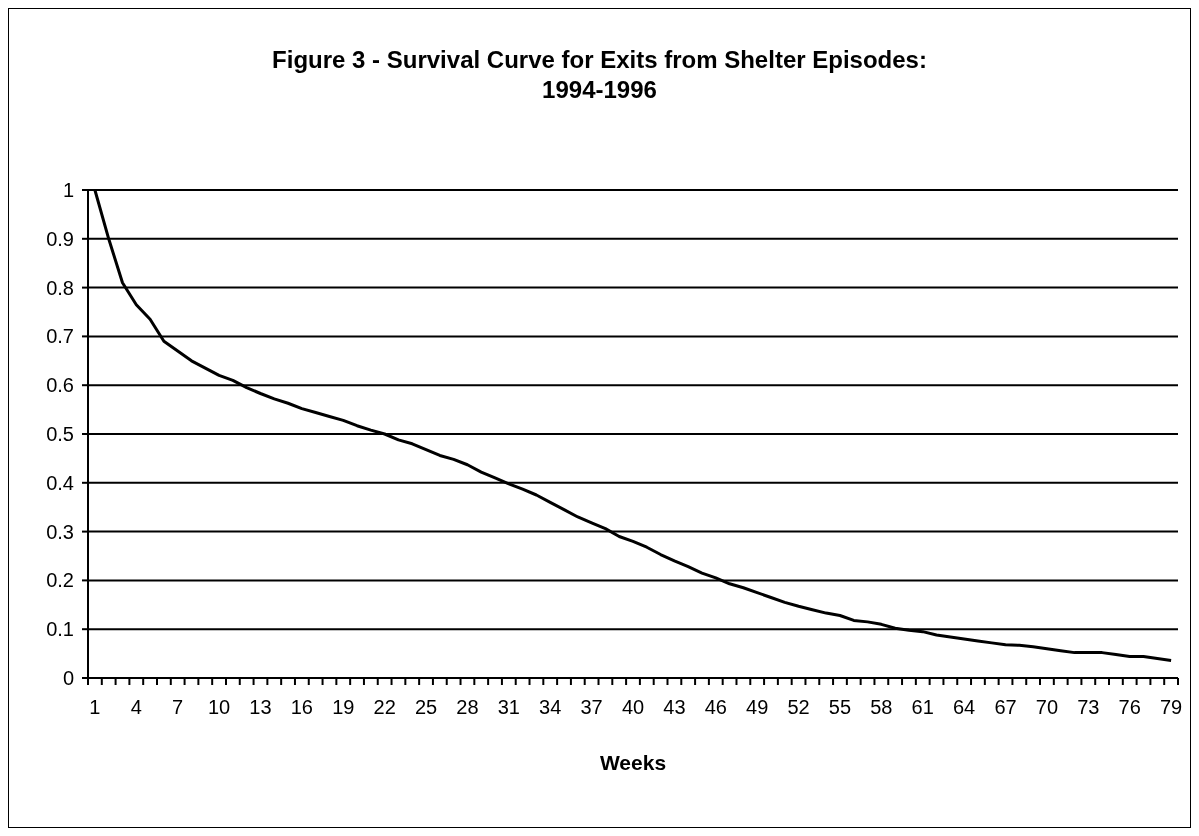 The image size is (1199, 836). I want to click on y-tick-label: 0, so click(68, 678).